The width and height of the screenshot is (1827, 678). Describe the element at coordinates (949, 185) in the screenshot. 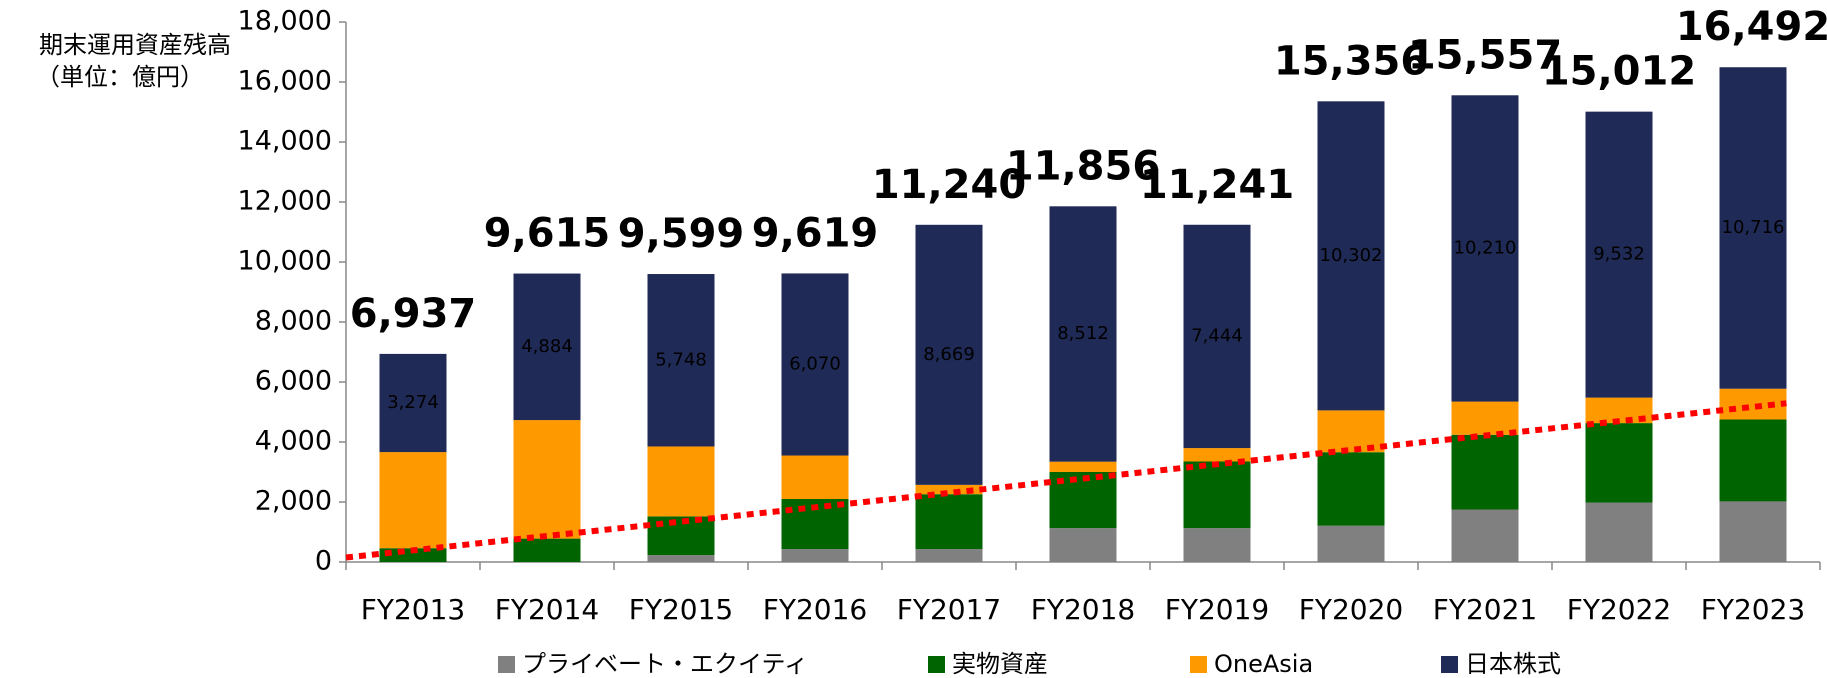

I see `total-label: 11,240` at that location.